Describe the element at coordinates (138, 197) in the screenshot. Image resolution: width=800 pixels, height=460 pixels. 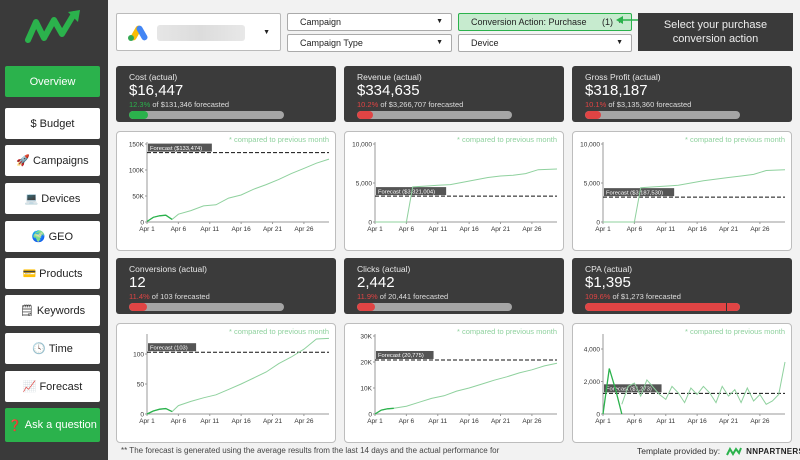
I see `y-tick-label: 50K` at that location.